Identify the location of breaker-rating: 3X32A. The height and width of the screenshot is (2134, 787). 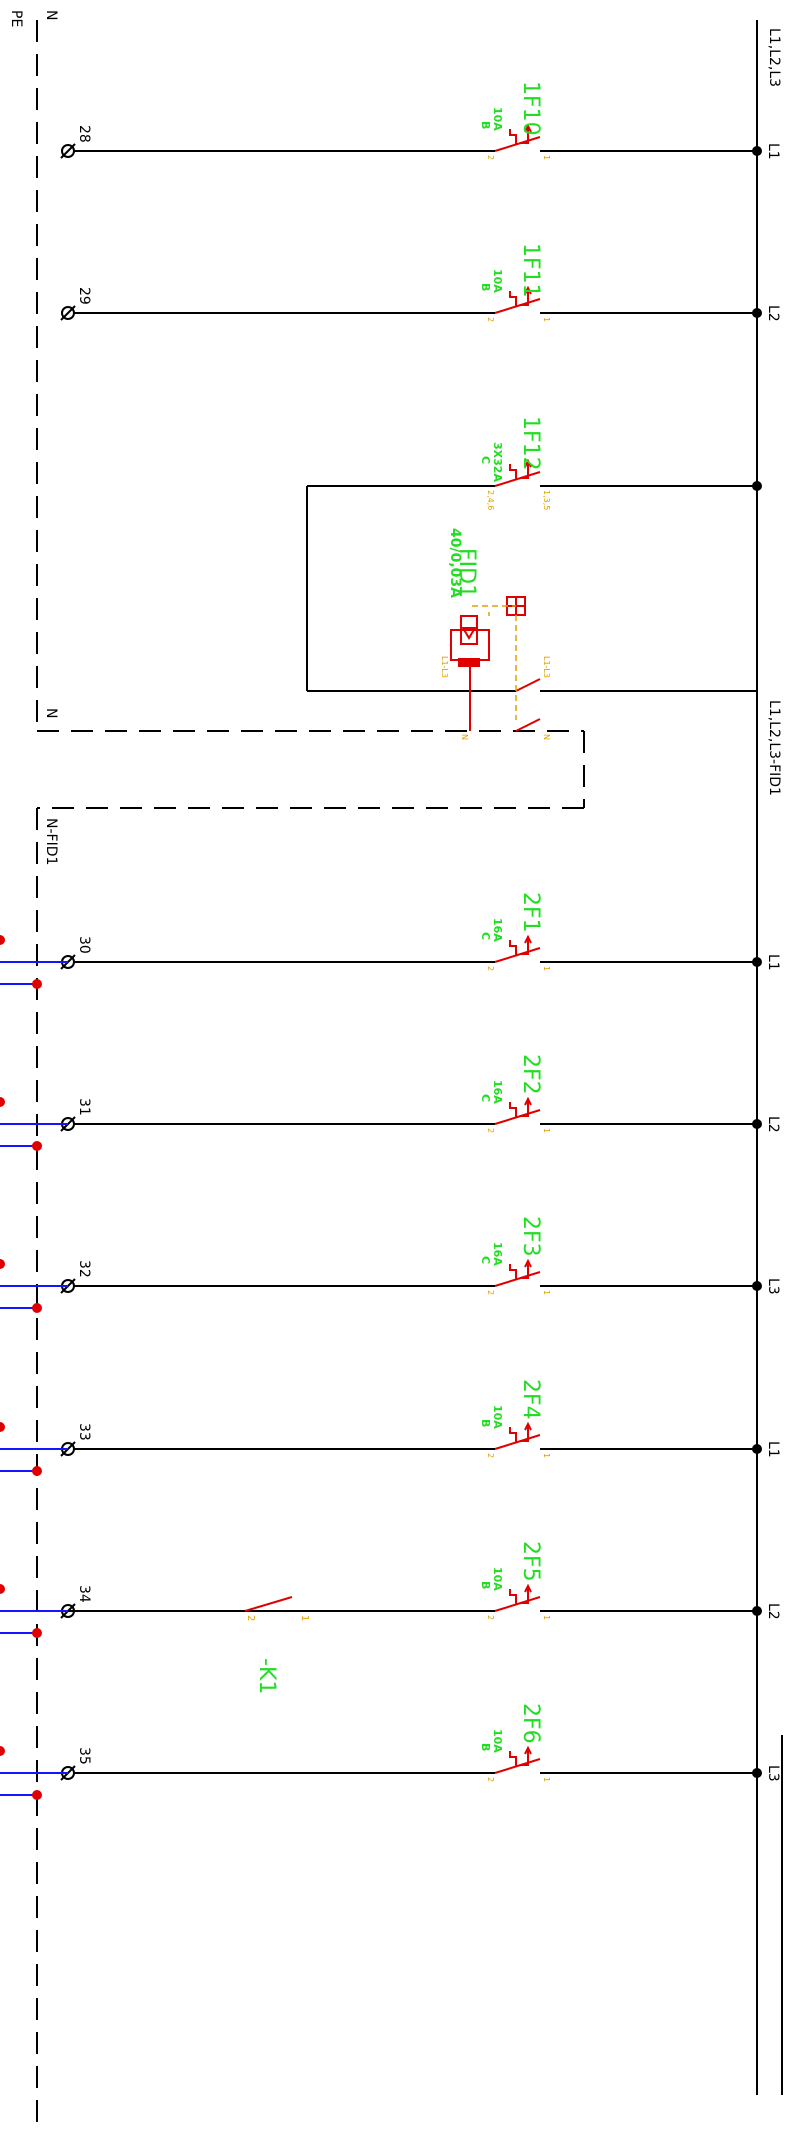
(497, 462).